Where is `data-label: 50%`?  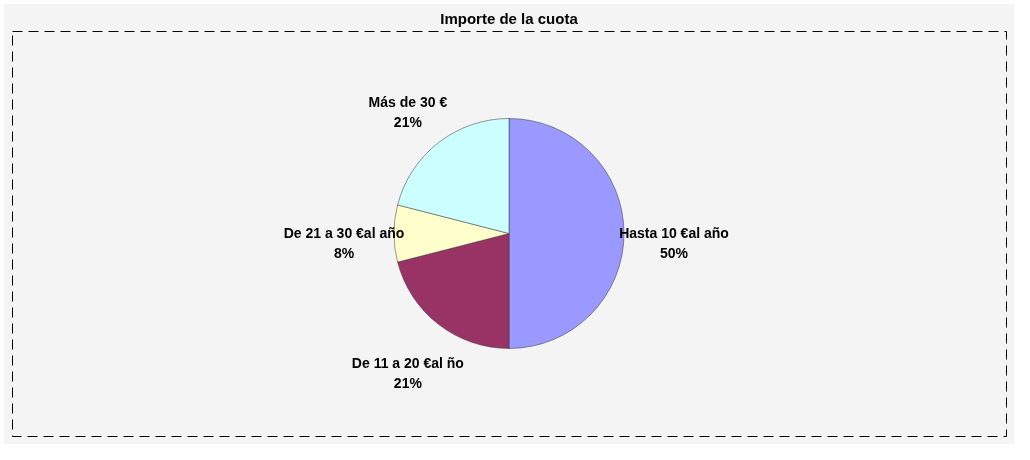
data-label: 50% is located at coordinates (674, 252).